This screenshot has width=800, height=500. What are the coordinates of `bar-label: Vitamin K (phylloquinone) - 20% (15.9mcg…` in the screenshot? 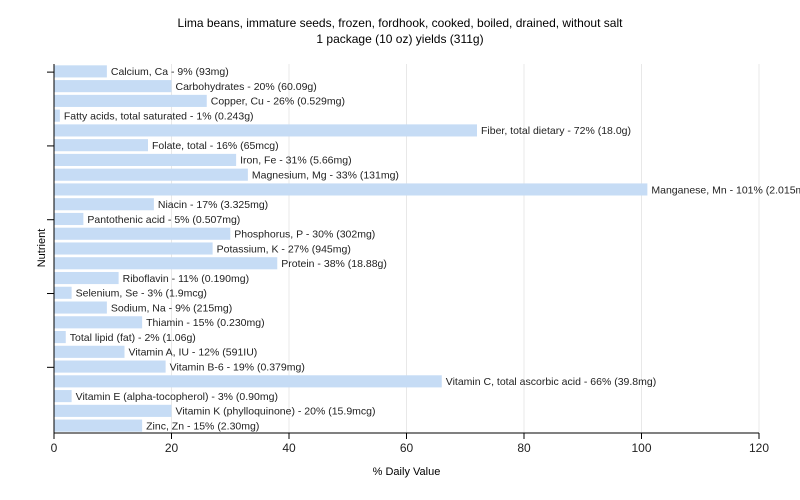 It's located at (276, 412).